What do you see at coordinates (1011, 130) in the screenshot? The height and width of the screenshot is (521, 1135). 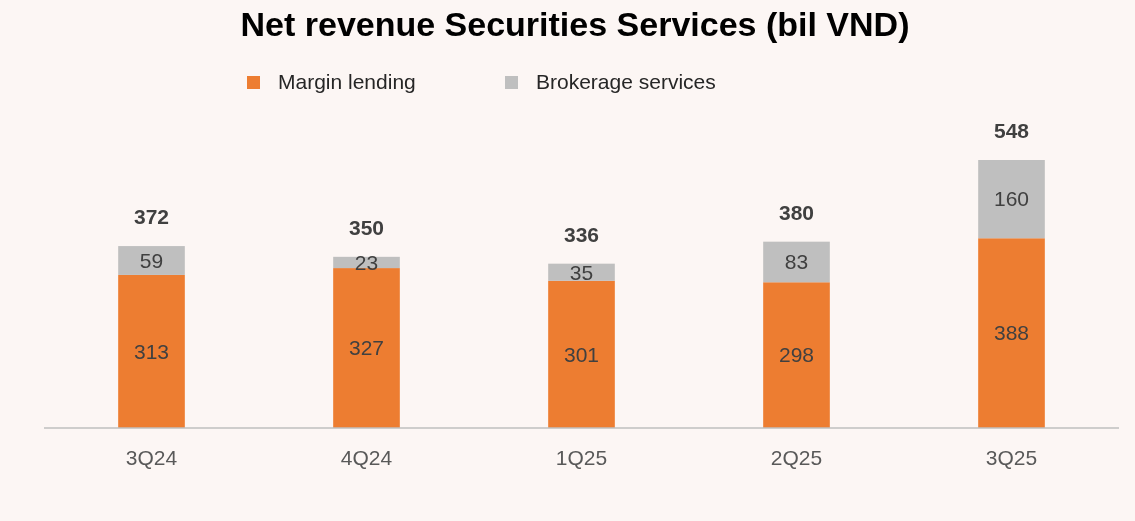 I see `total-label: 548` at bounding box center [1011, 130].